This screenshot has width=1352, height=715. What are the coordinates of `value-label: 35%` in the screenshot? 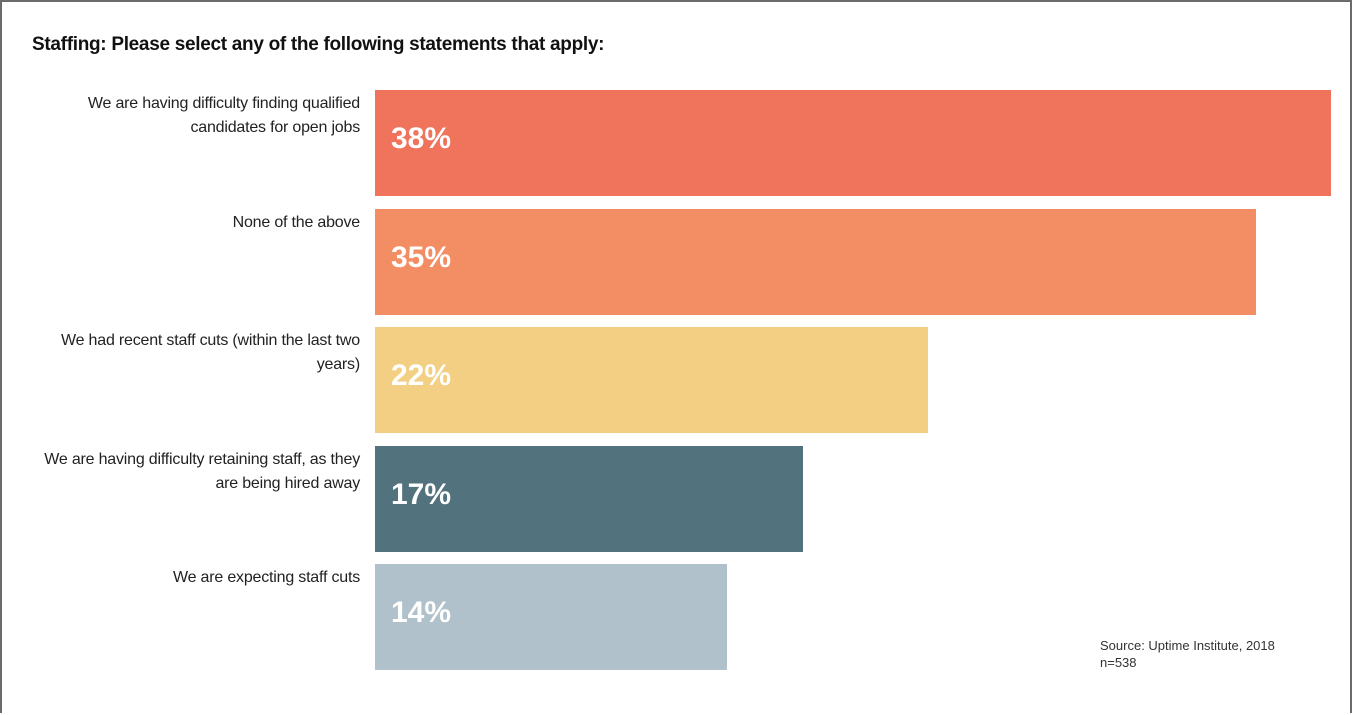 It's located at (421, 257).